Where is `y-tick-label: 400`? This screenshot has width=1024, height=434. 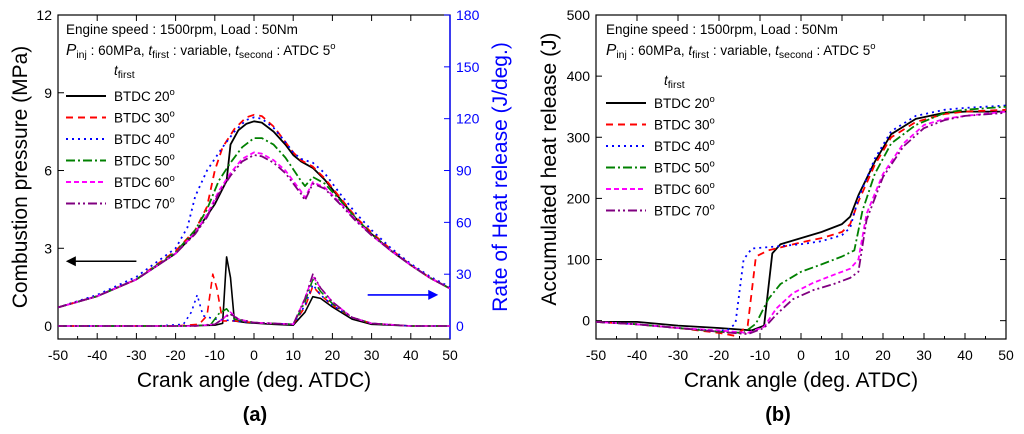
y-tick-label: 400 is located at coordinates (579, 76).